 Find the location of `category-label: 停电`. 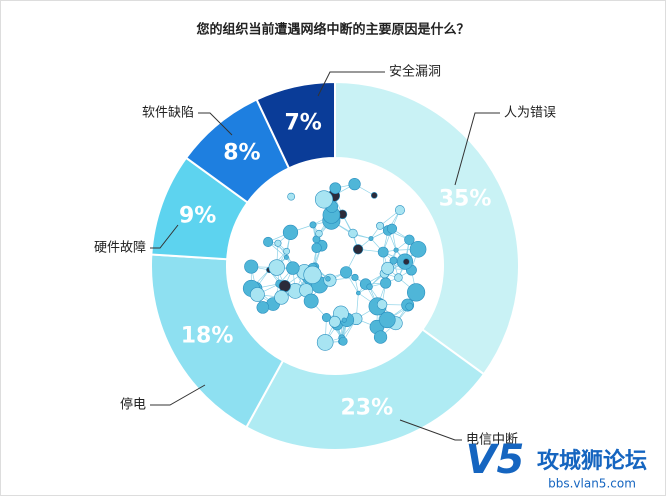

category-label: 停电 is located at coordinates (133, 405).